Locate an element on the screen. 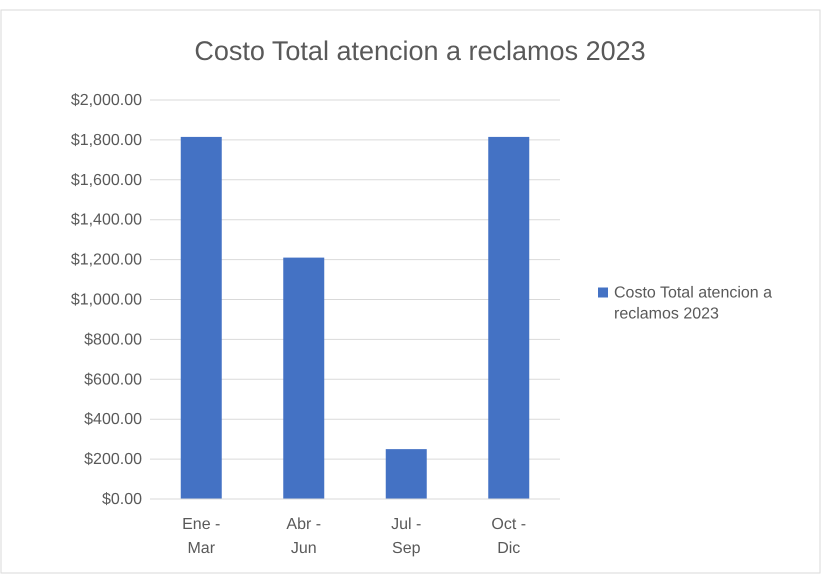 The width and height of the screenshot is (821, 574). y-tick-label: $1,800.00 is located at coordinates (106, 140).